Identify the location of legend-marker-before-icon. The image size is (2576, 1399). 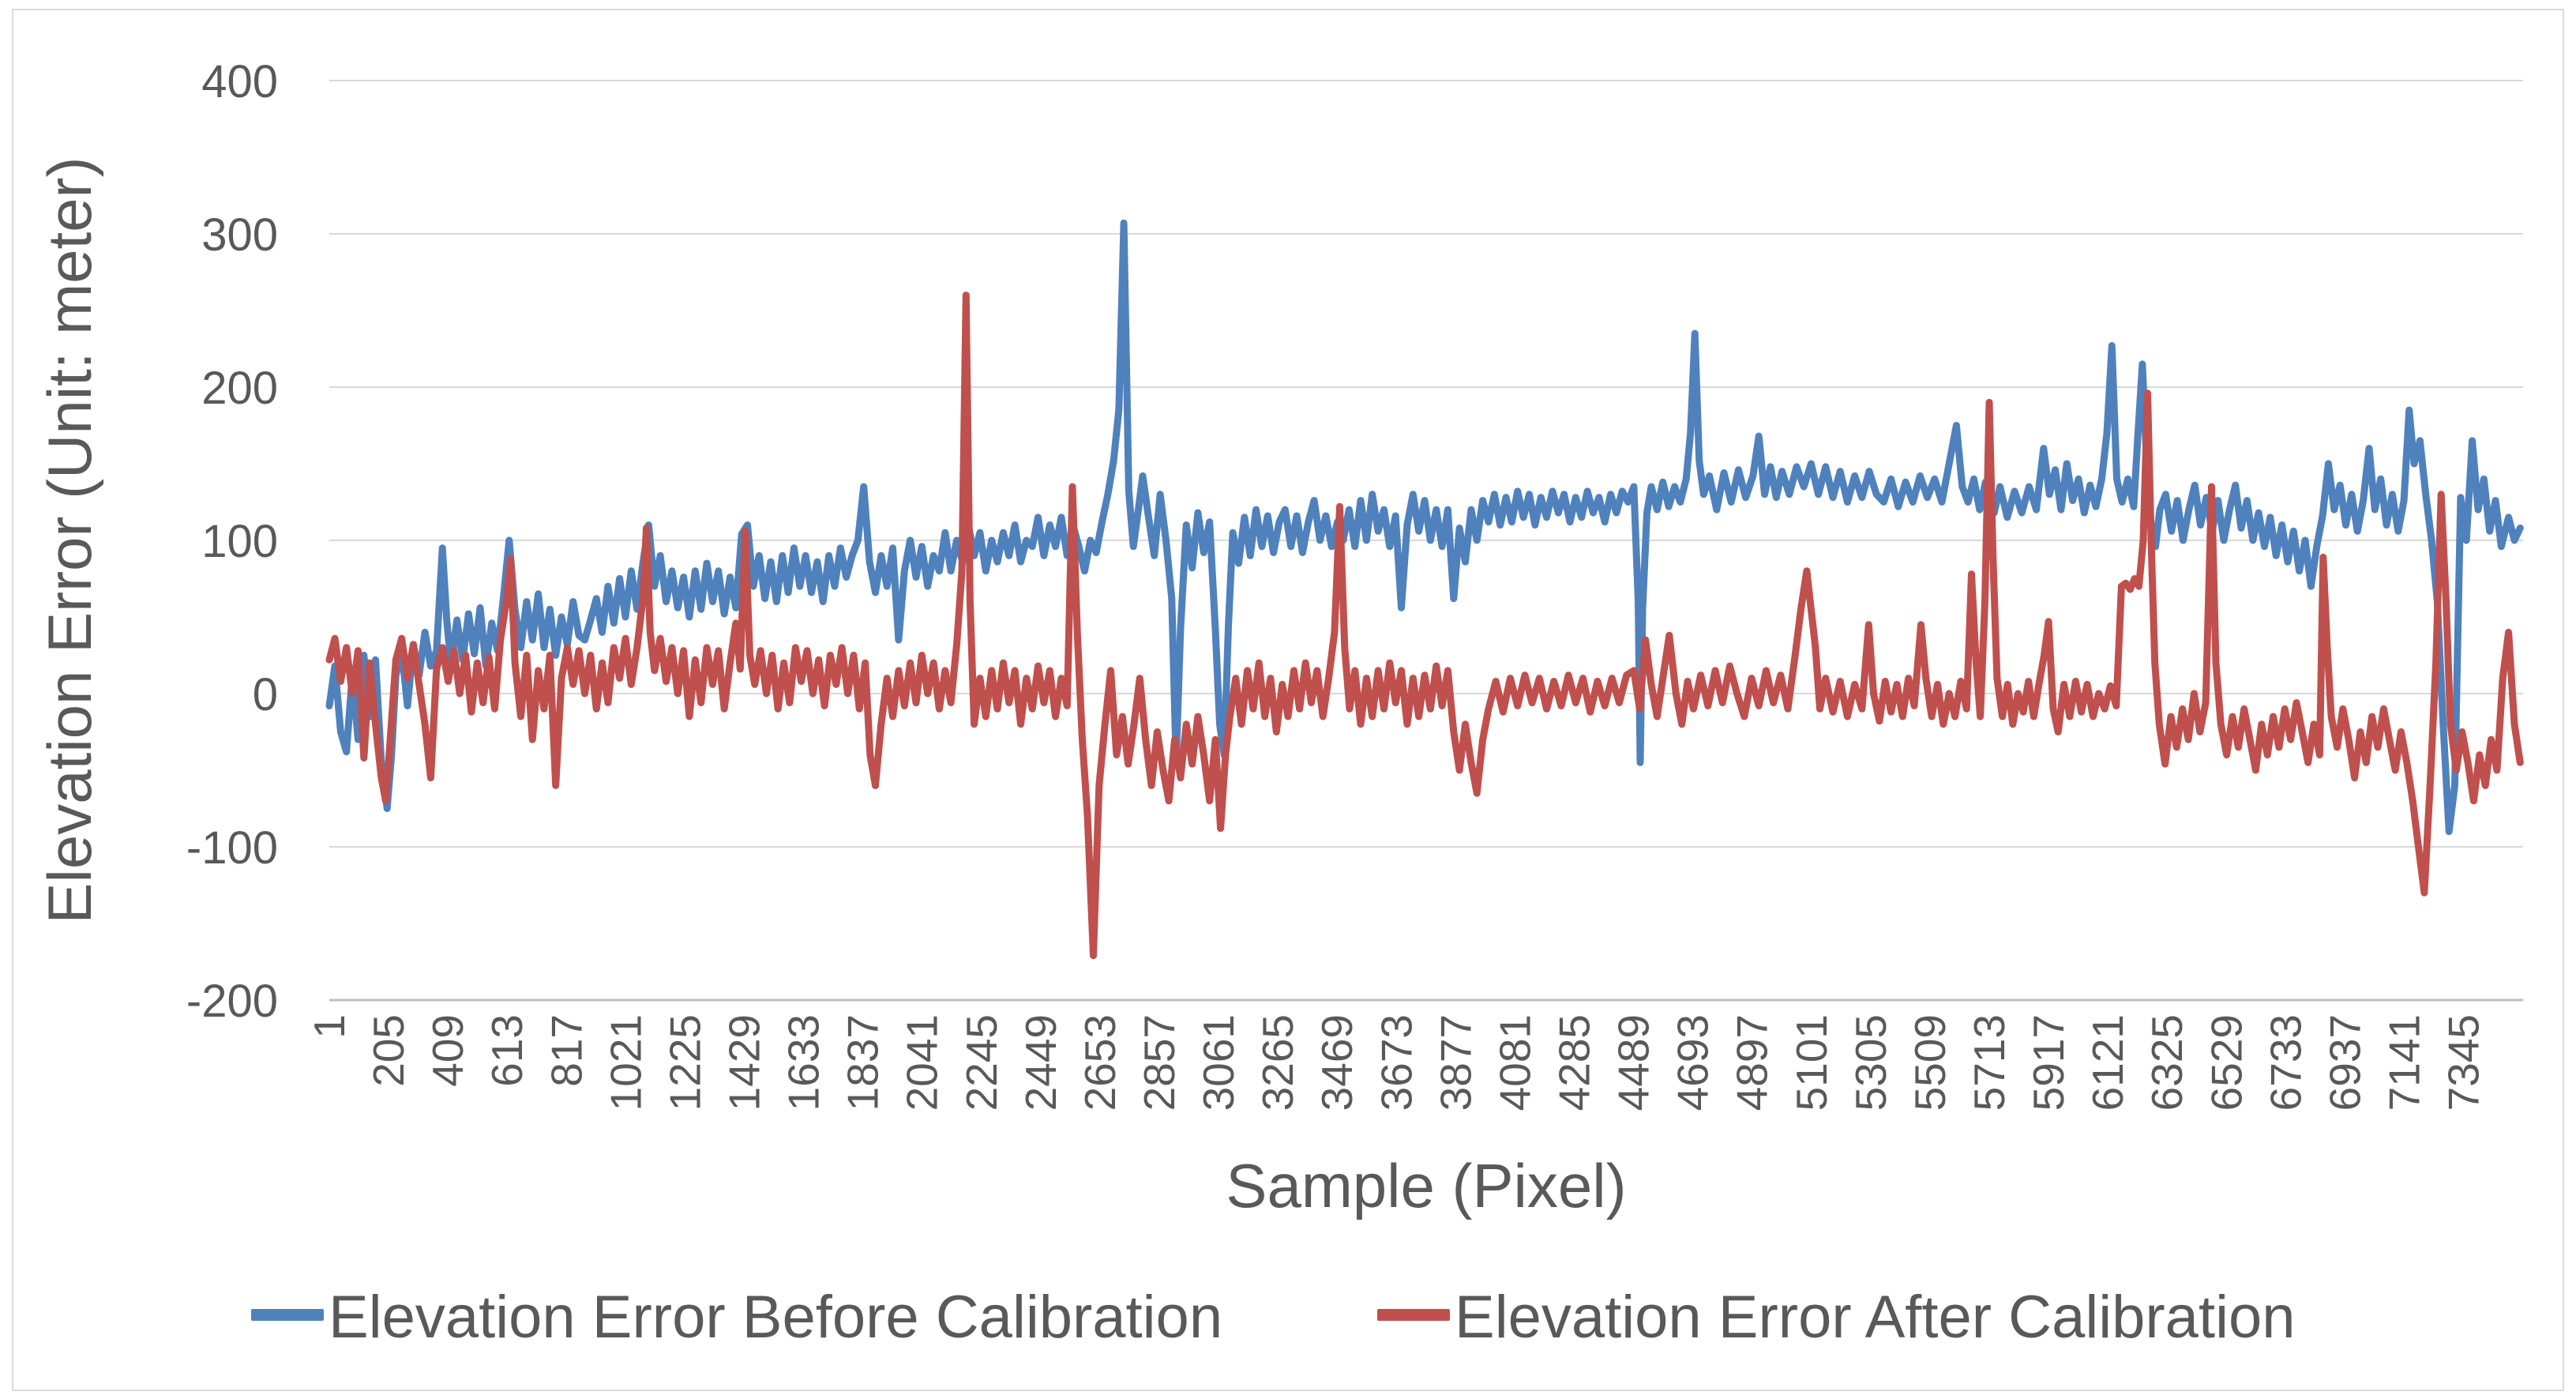
(287, 1315).